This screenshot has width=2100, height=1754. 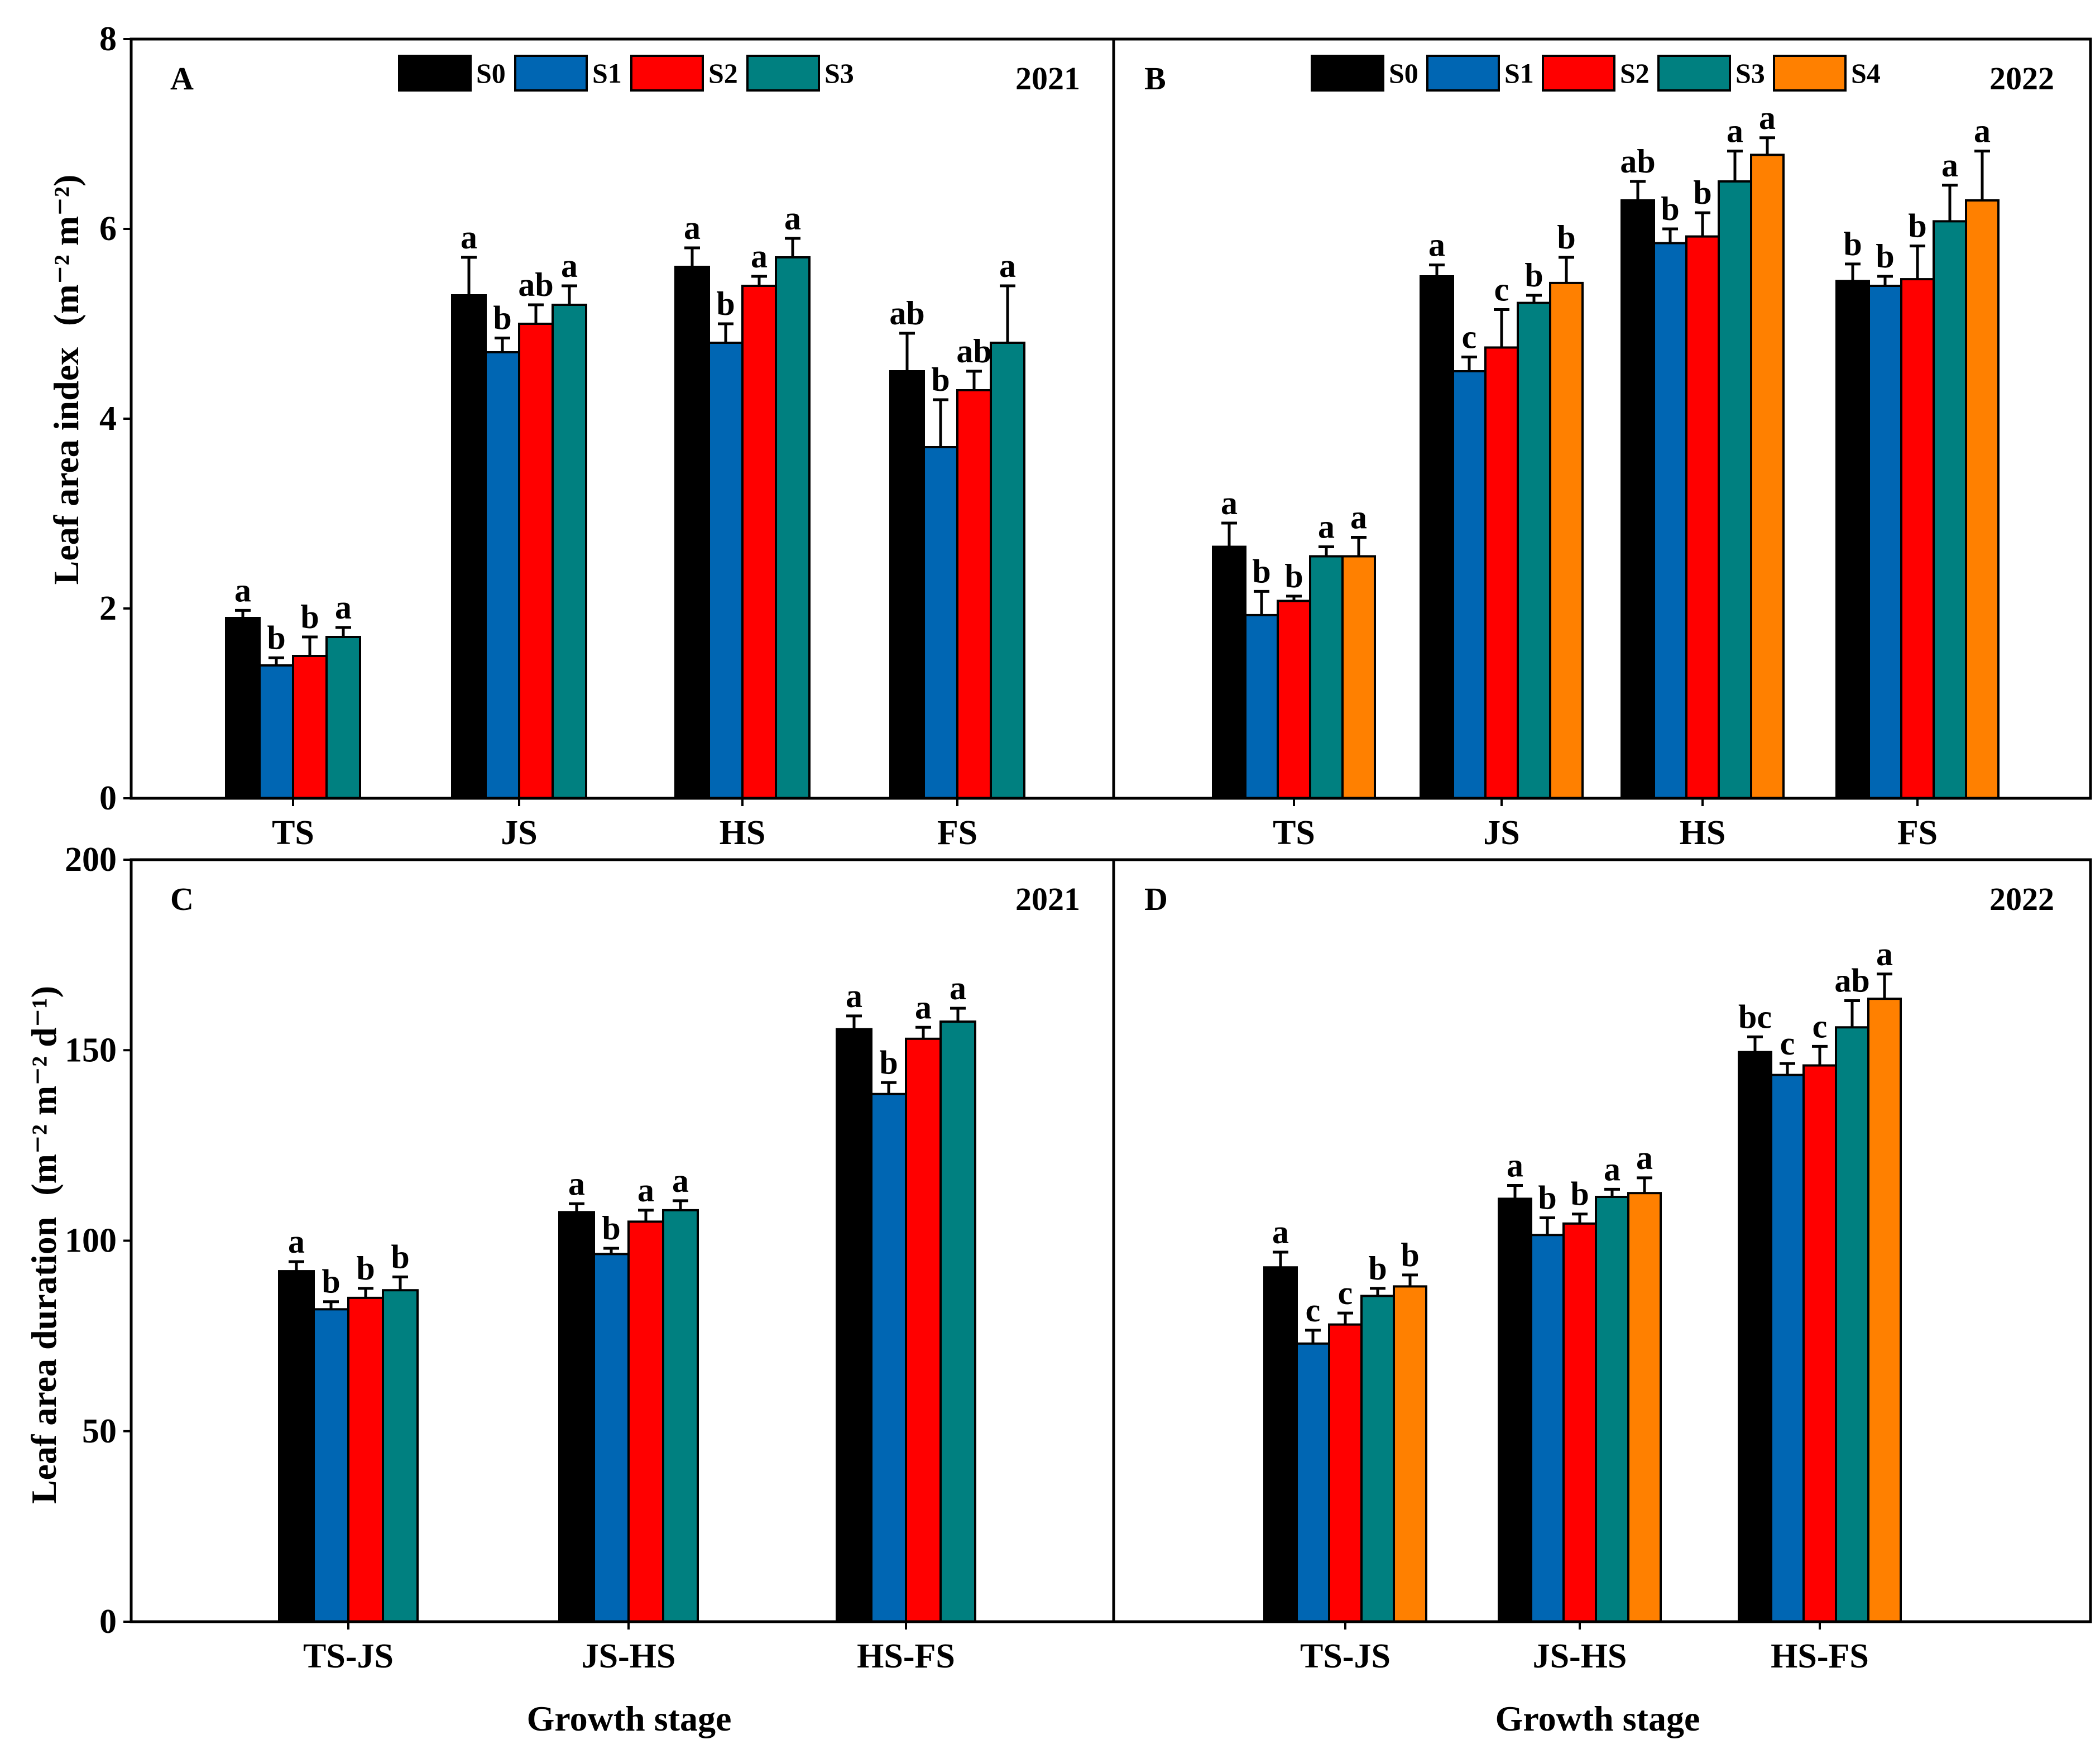 What do you see at coordinates (1501, 833) in the screenshot?
I see `x-tick-label: JS` at bounding box center [1501, 833].